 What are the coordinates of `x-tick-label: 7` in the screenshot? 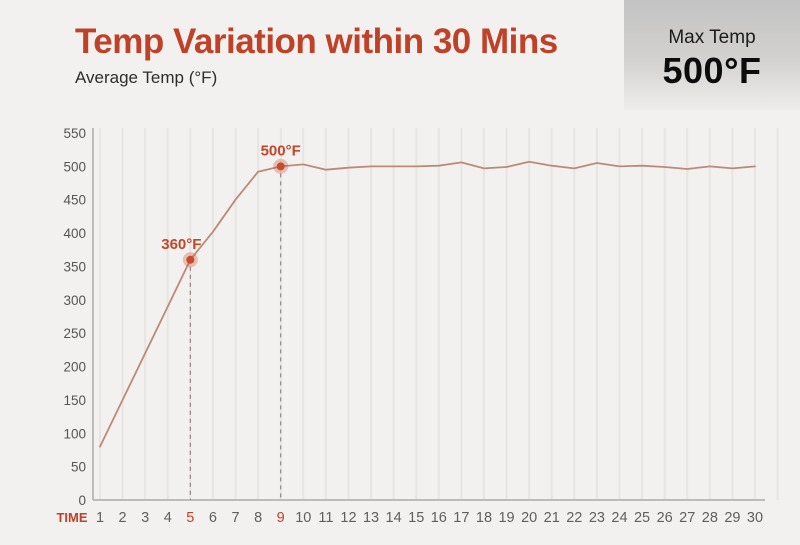 It's located at (235, 518).